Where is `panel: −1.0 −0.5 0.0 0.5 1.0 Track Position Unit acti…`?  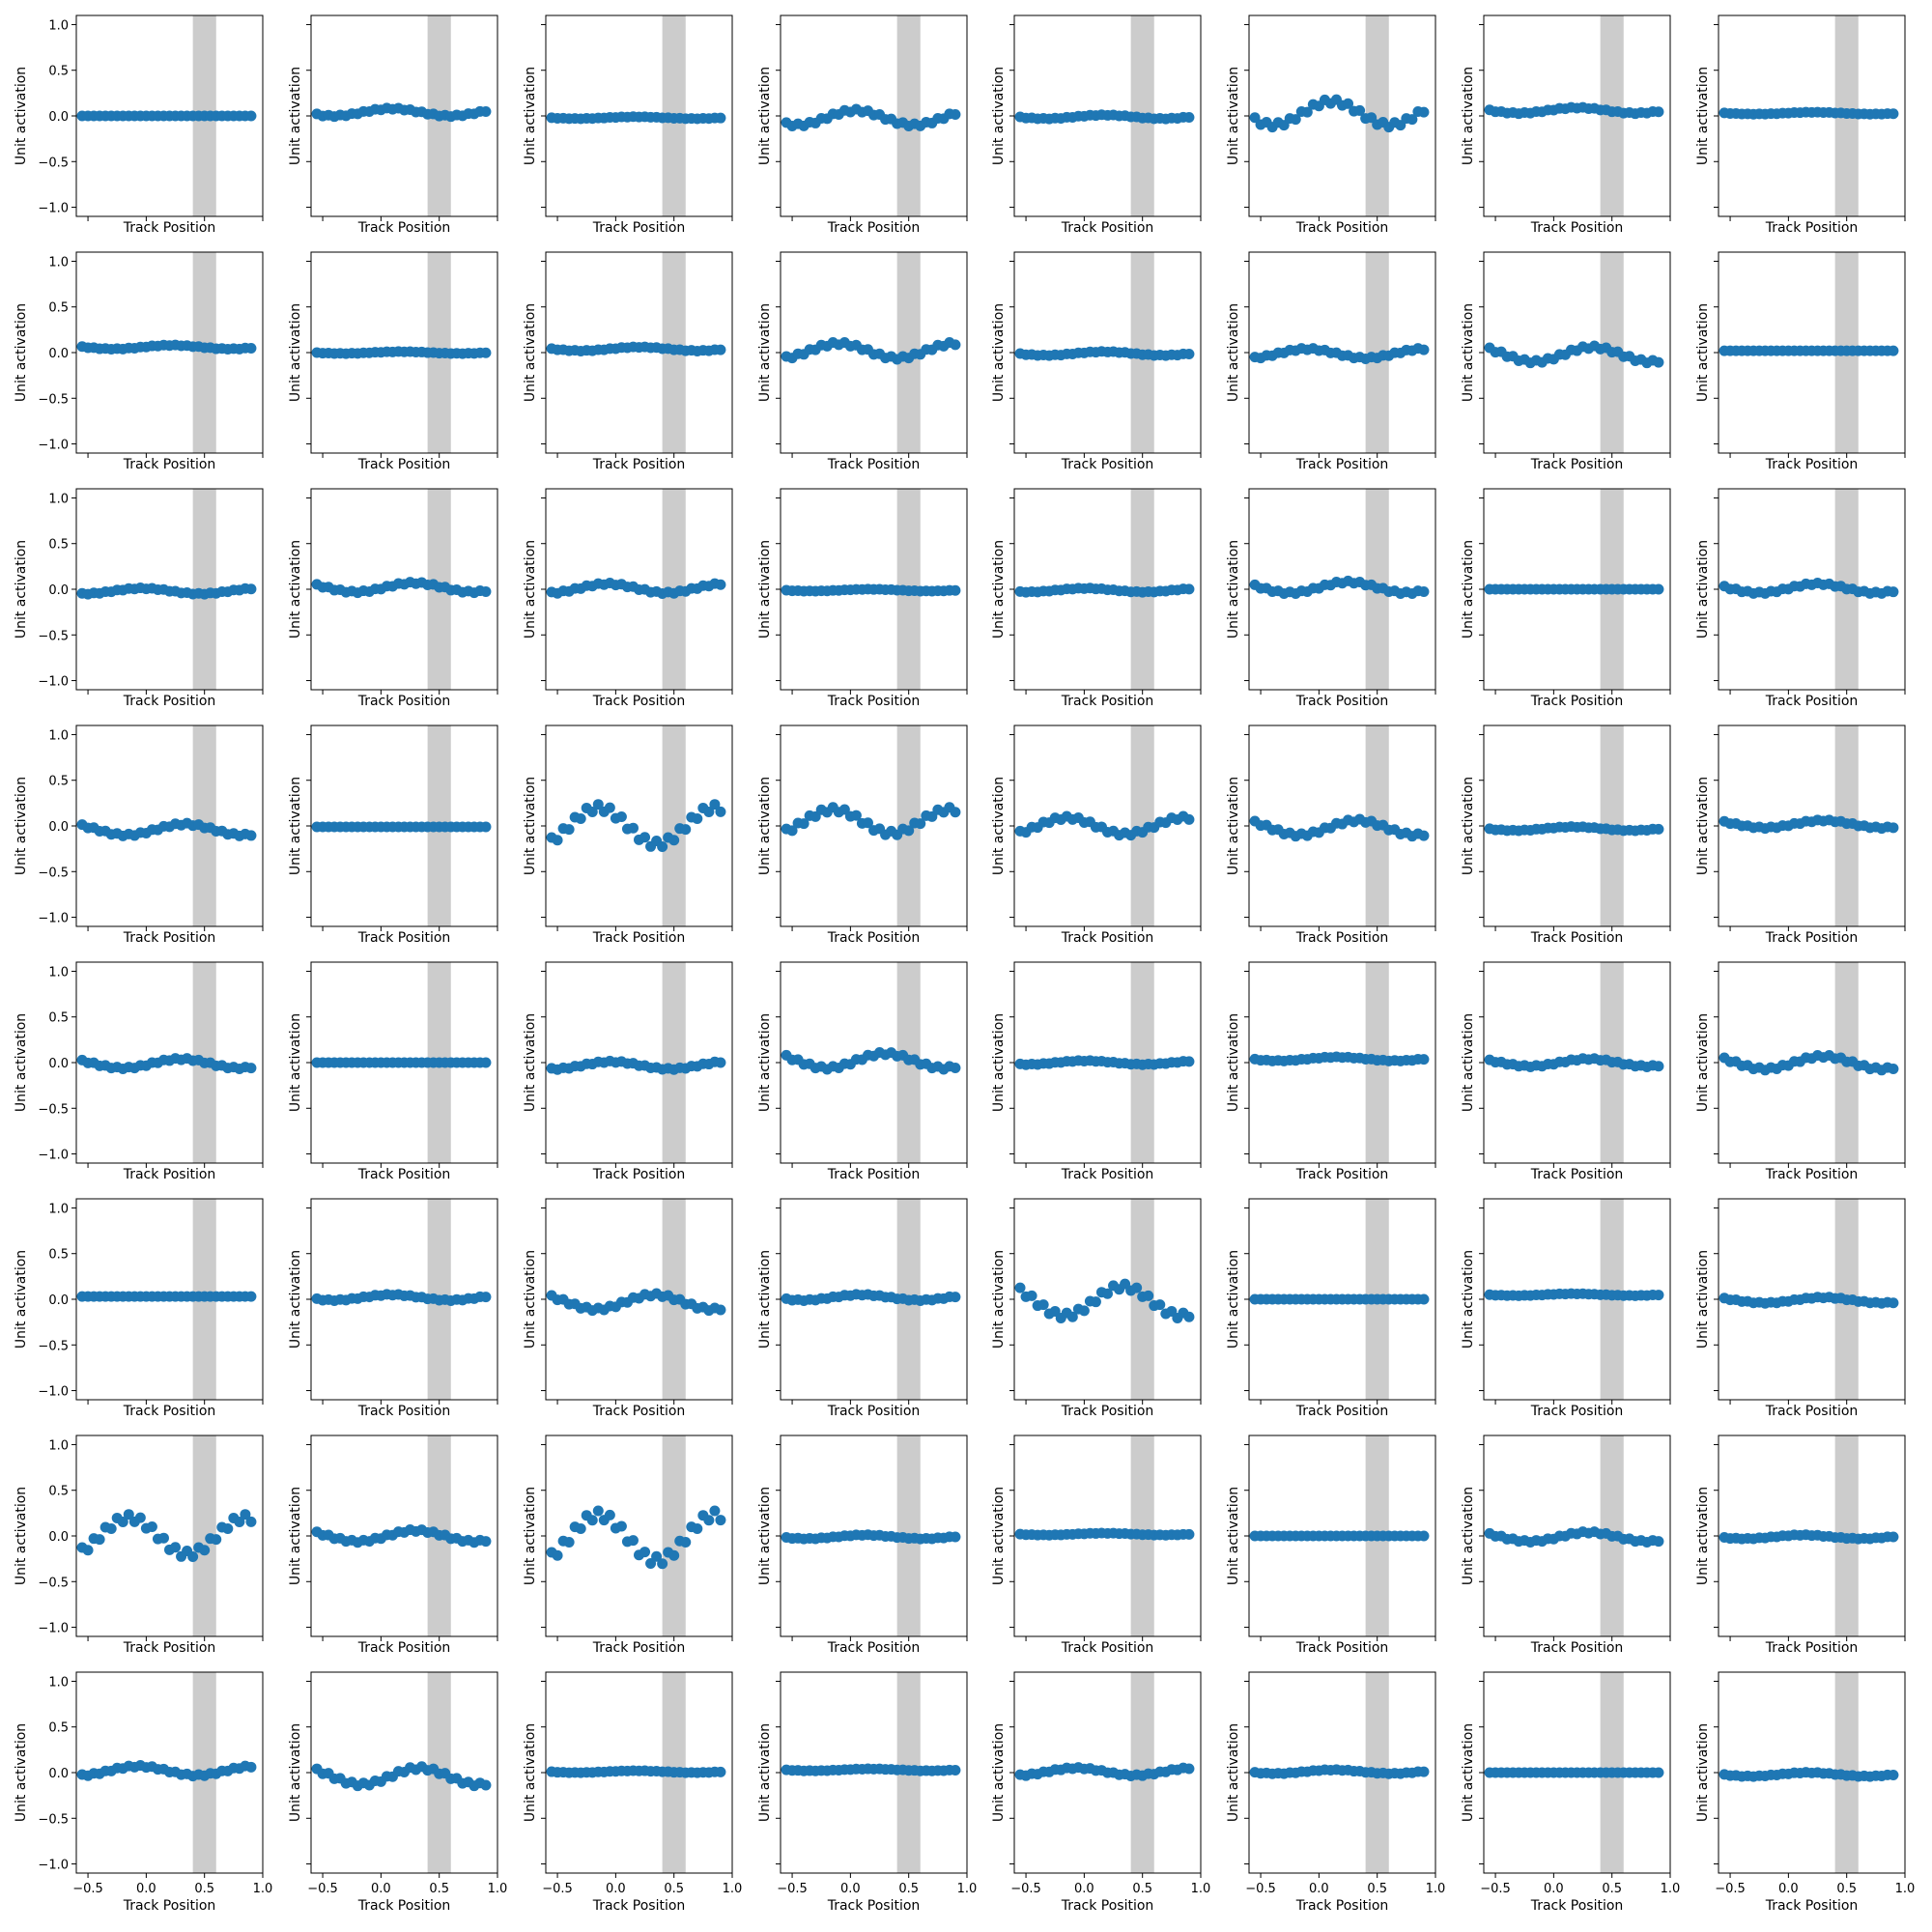
panel: −1.0 −0.5 0.0 0.5 1.0 Track Position Unit acti… is located at coordinates (139, 1545).